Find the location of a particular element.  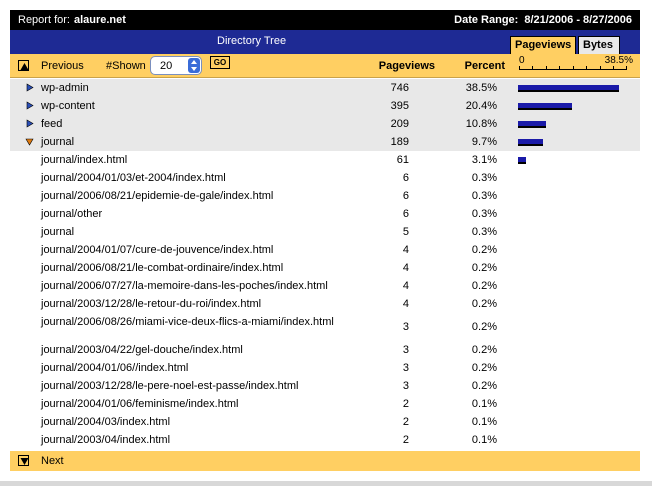

row-path: wp-admin is located at coordinates (65, 88).